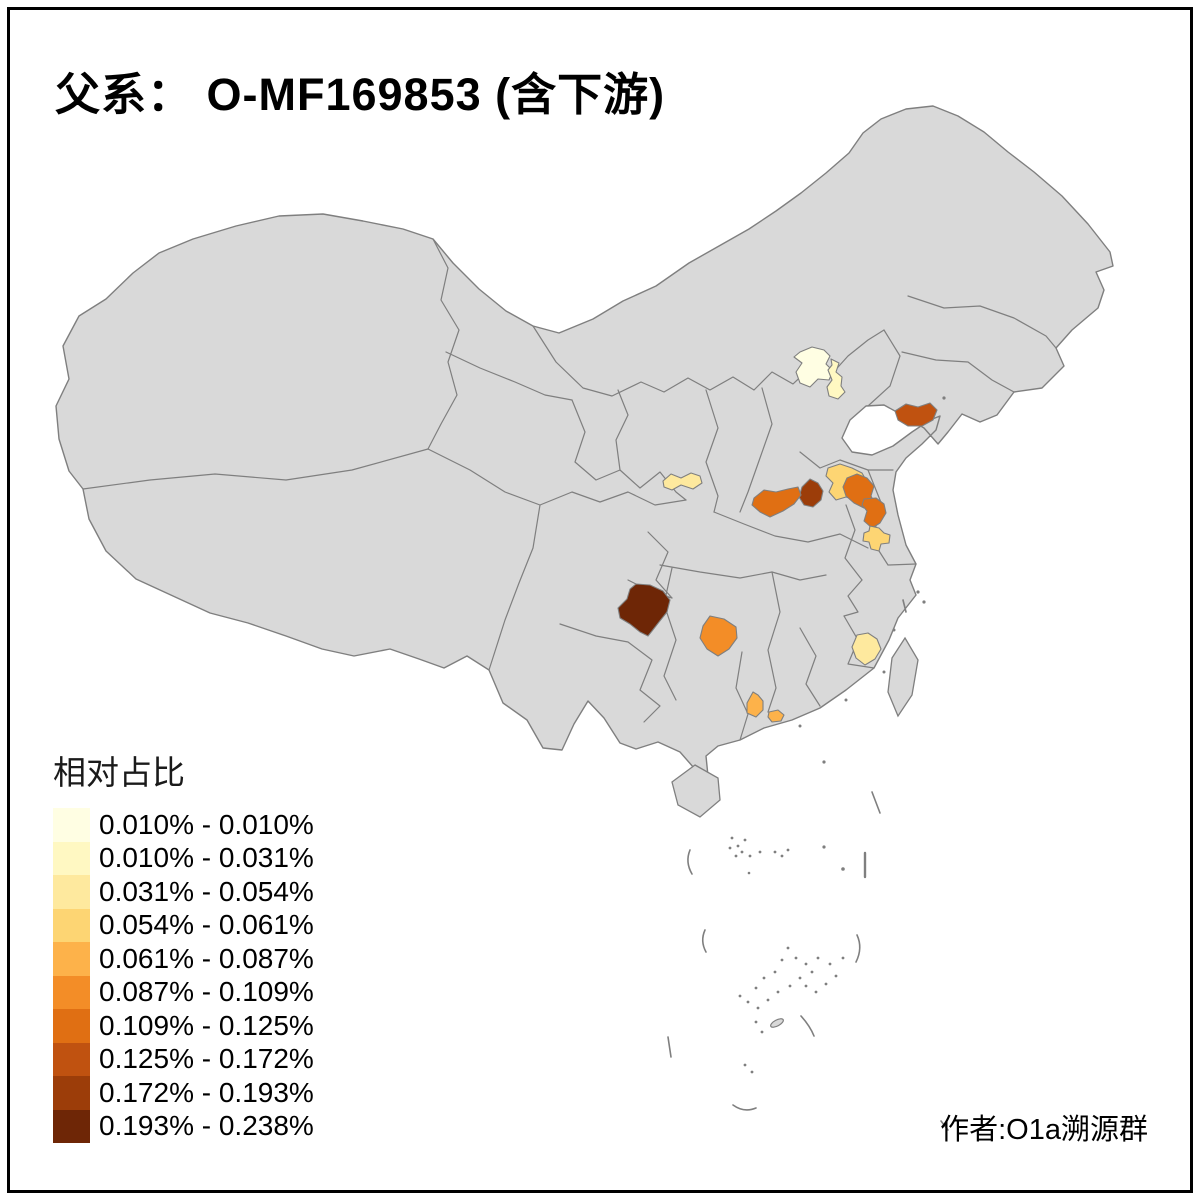 The height and width of the screenshot is (1200, 1200). What do you see at coordinates (776, 502) in the screenshot?
I see `map-region-r9` at bounding box center [776, 502].